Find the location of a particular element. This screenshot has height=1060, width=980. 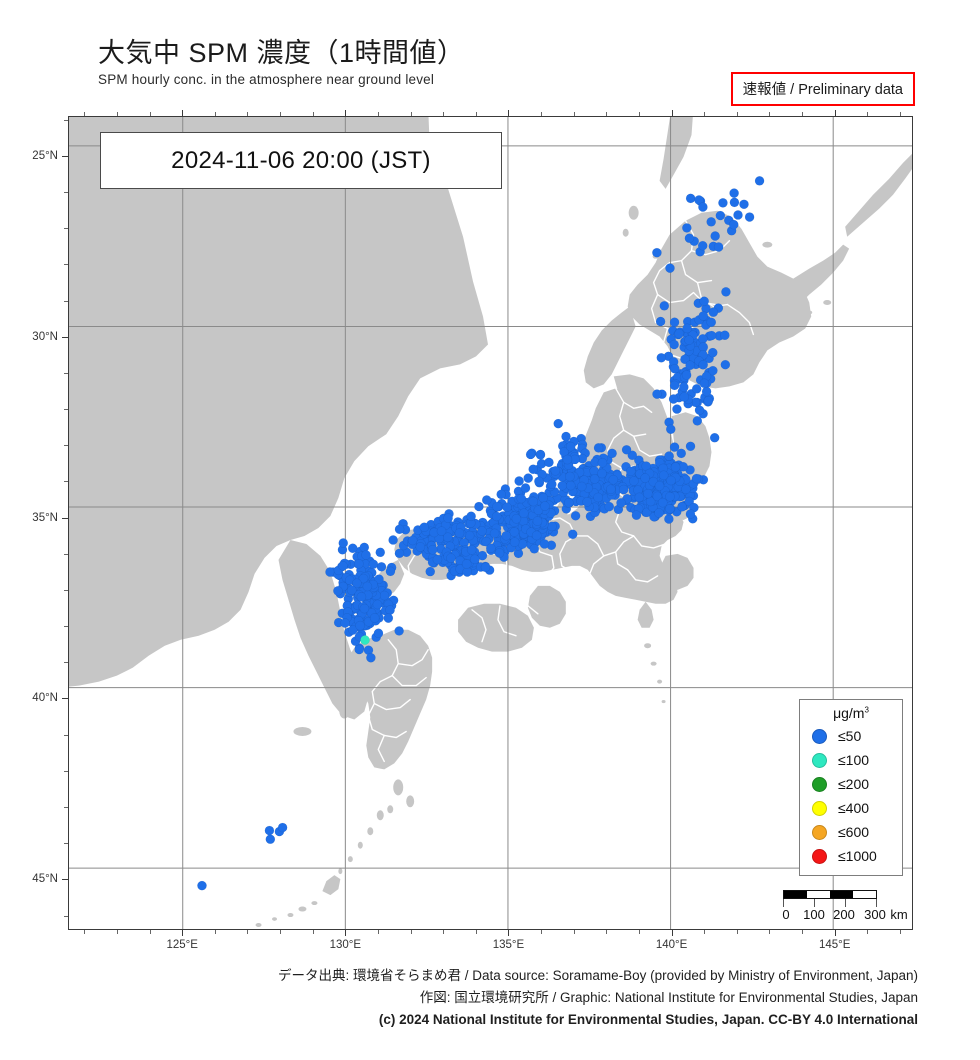

status-badge: 速報値 / Preliminary data is located at coordinates (822, 89).